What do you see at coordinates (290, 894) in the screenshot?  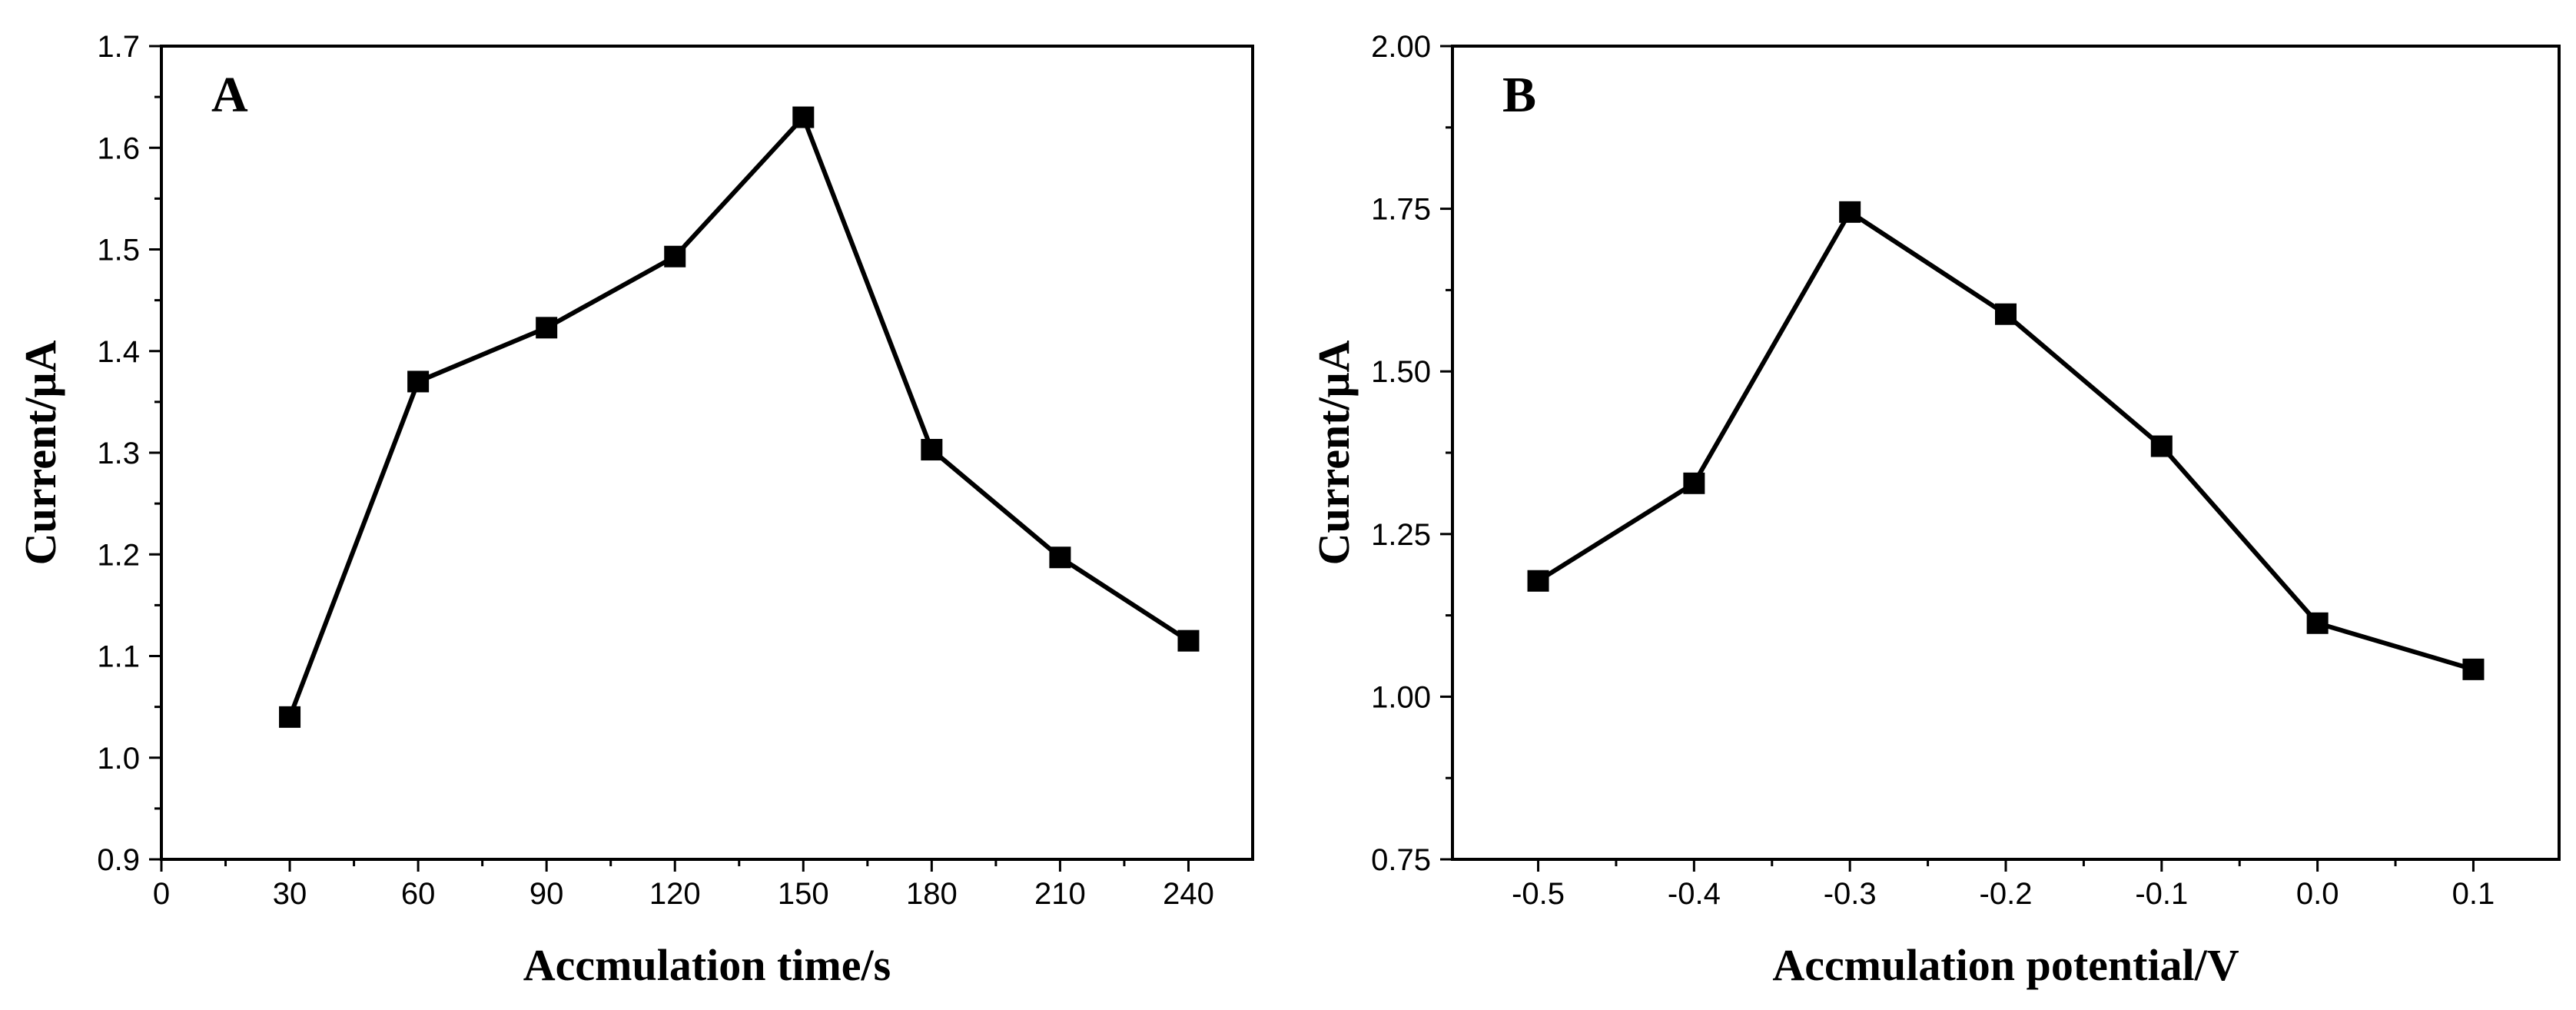 I see `x-tick-label-a: 30` at bounding box center [290, 894].